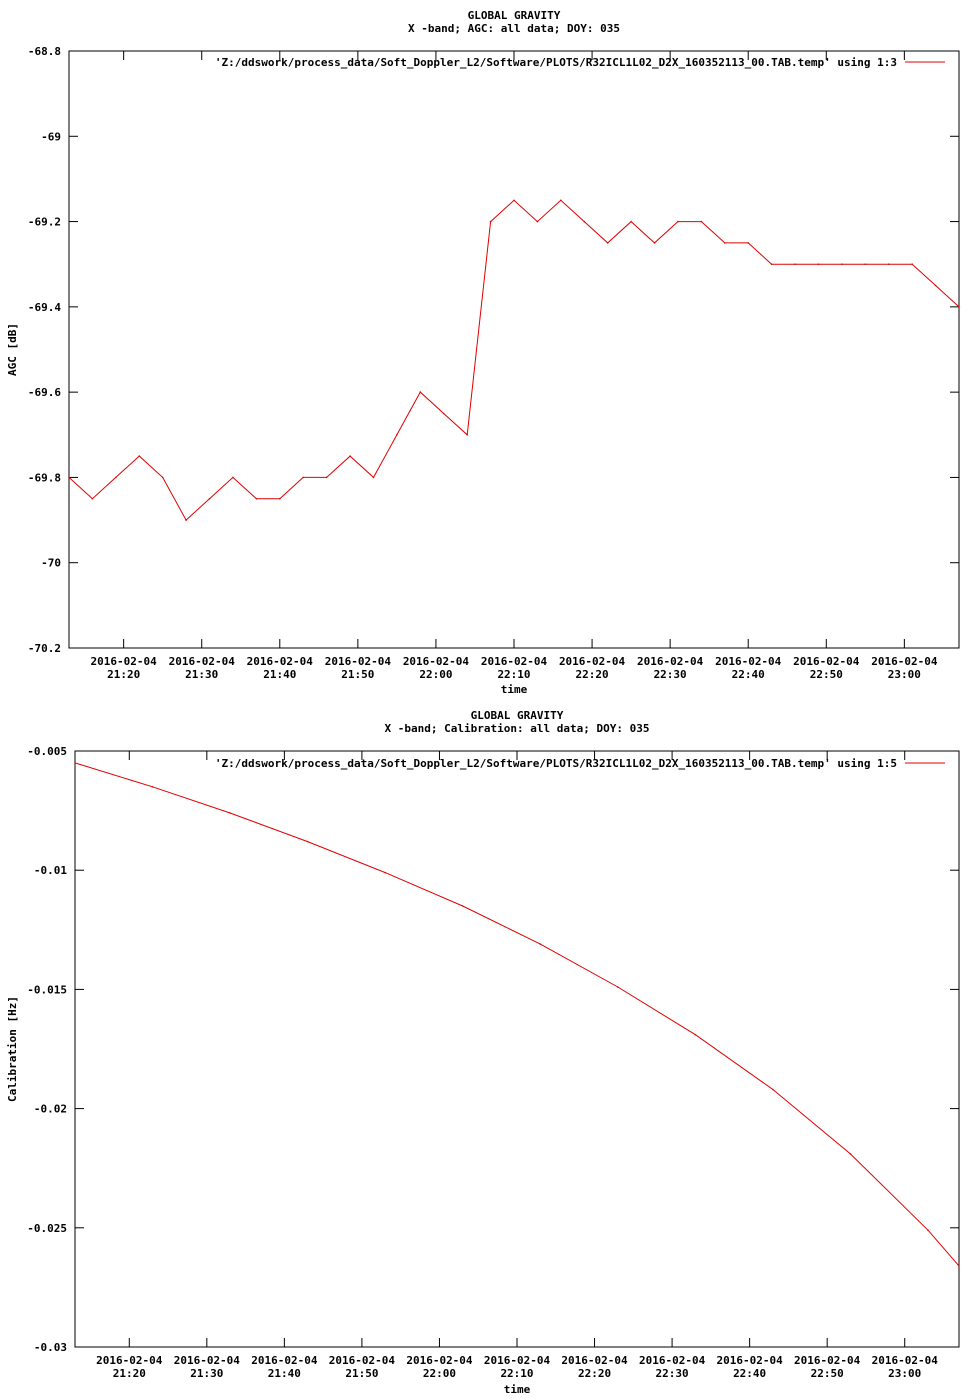 This screenshot has width=980, height=1400. I want to click on chart2-x-tick-time: 22:00, so click(439, 1373).